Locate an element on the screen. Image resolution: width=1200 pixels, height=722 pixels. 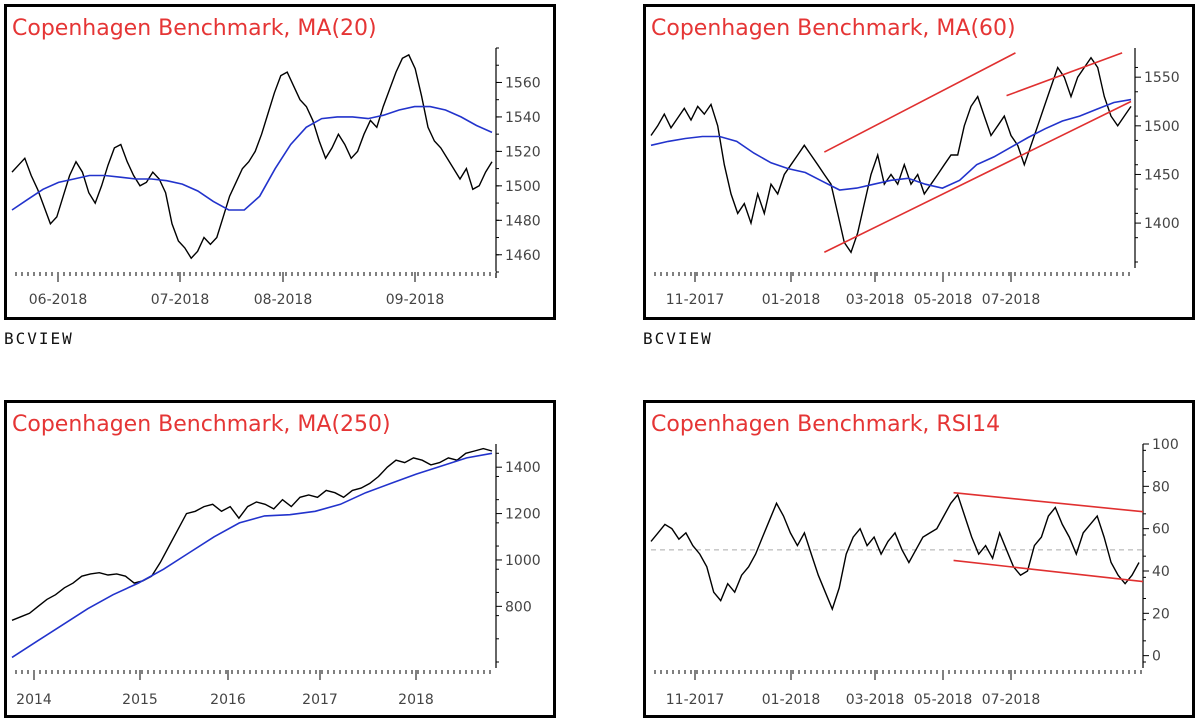
chart-title: Copenhagen Benchmark, MA(20) is located at coordinates (194, 28).